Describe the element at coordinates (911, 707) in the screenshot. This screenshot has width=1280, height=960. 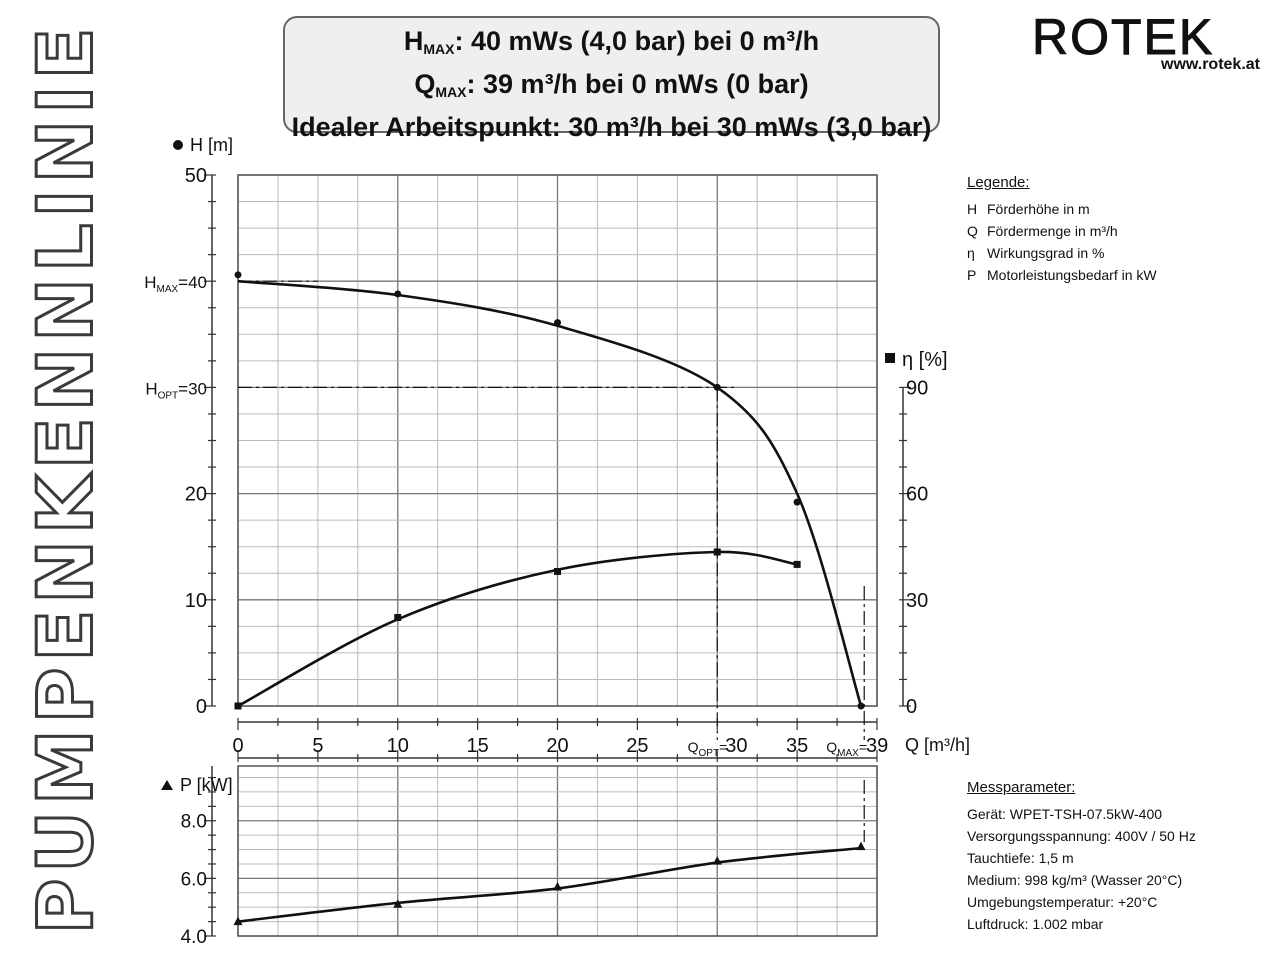
I see `eta-tick-label: 0` at that location.